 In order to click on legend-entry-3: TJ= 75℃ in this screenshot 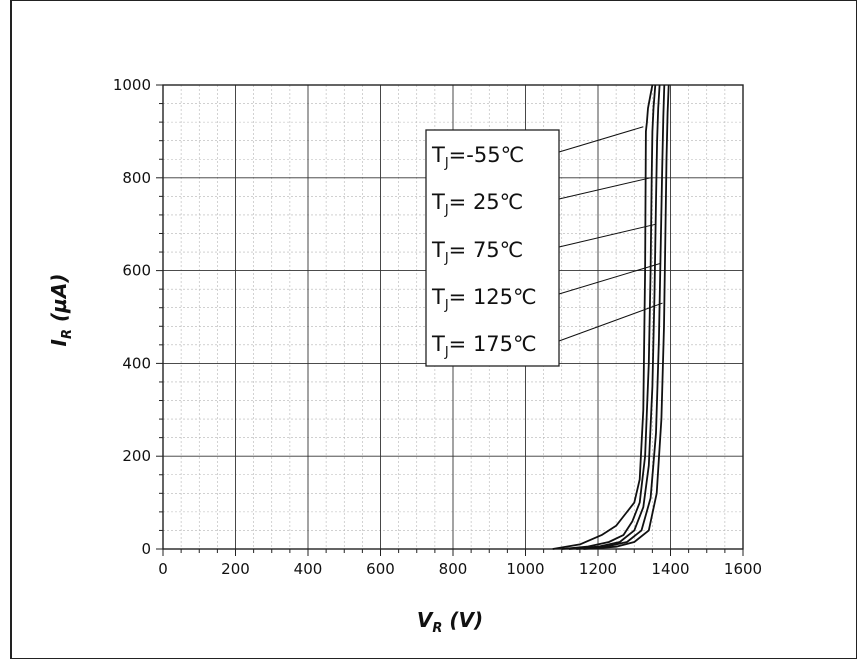, I will do `click(477, 252)`.